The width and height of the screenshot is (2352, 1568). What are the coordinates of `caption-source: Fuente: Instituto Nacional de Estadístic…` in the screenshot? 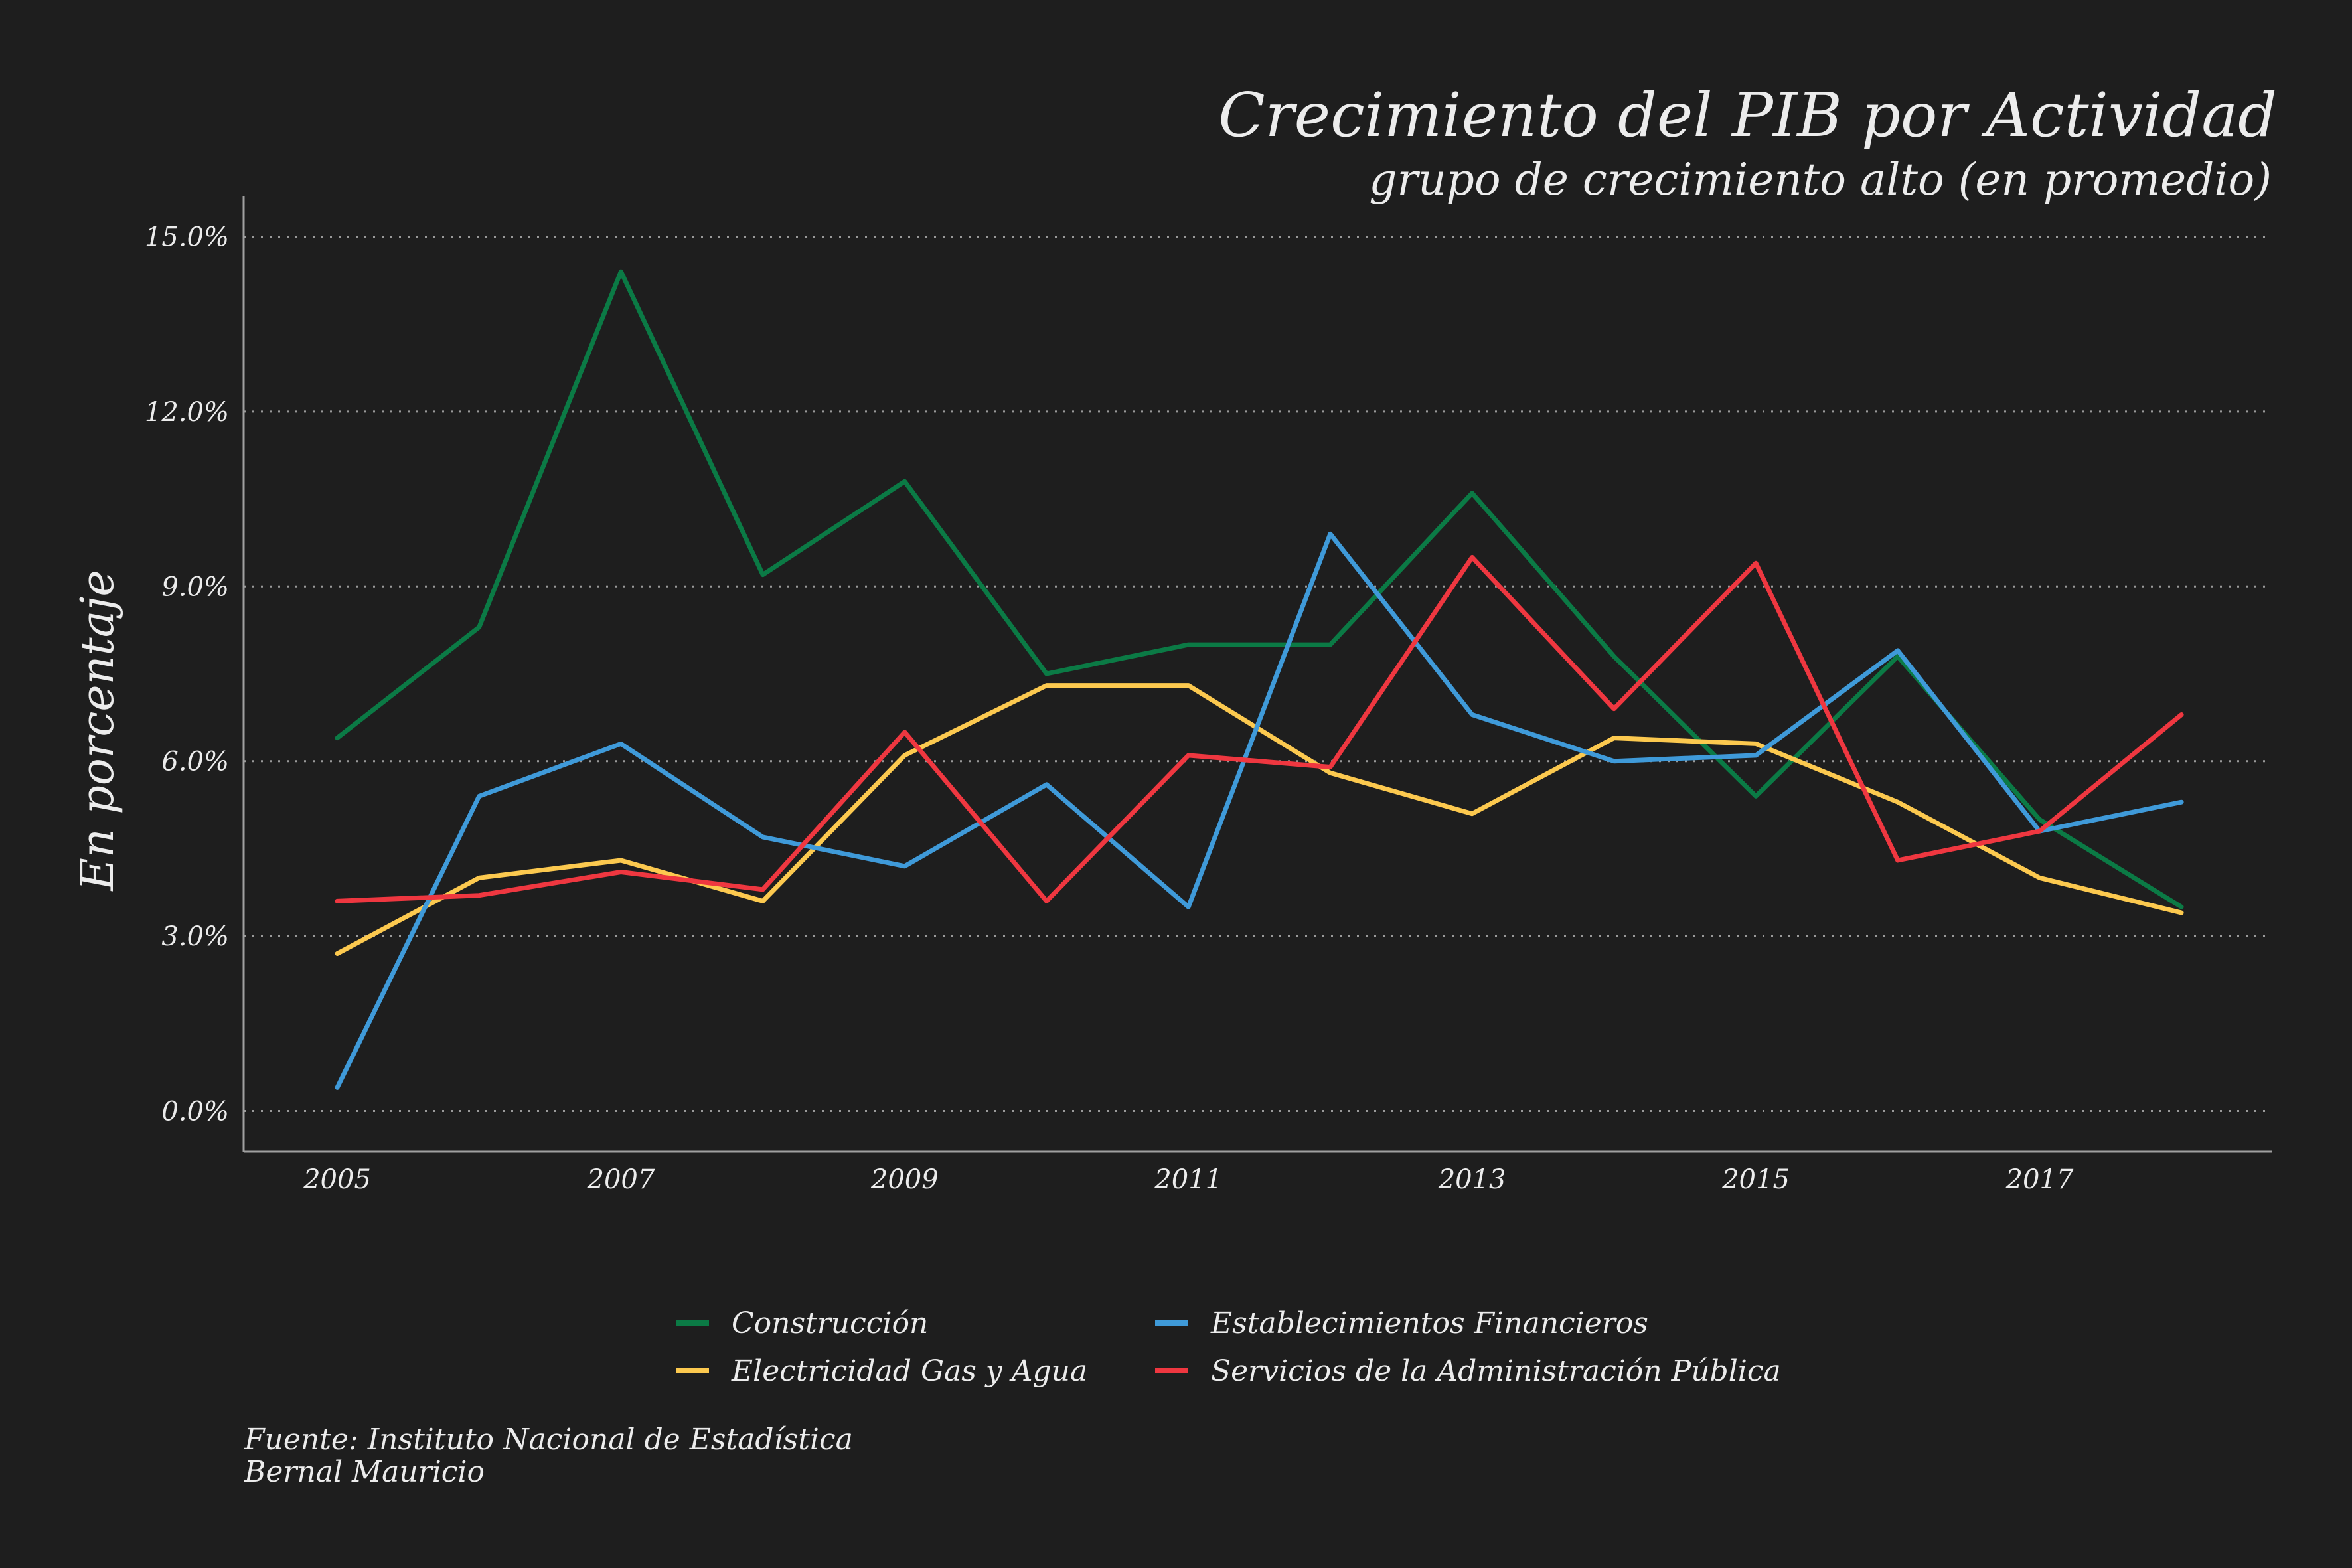 It's located at (549, 1439).